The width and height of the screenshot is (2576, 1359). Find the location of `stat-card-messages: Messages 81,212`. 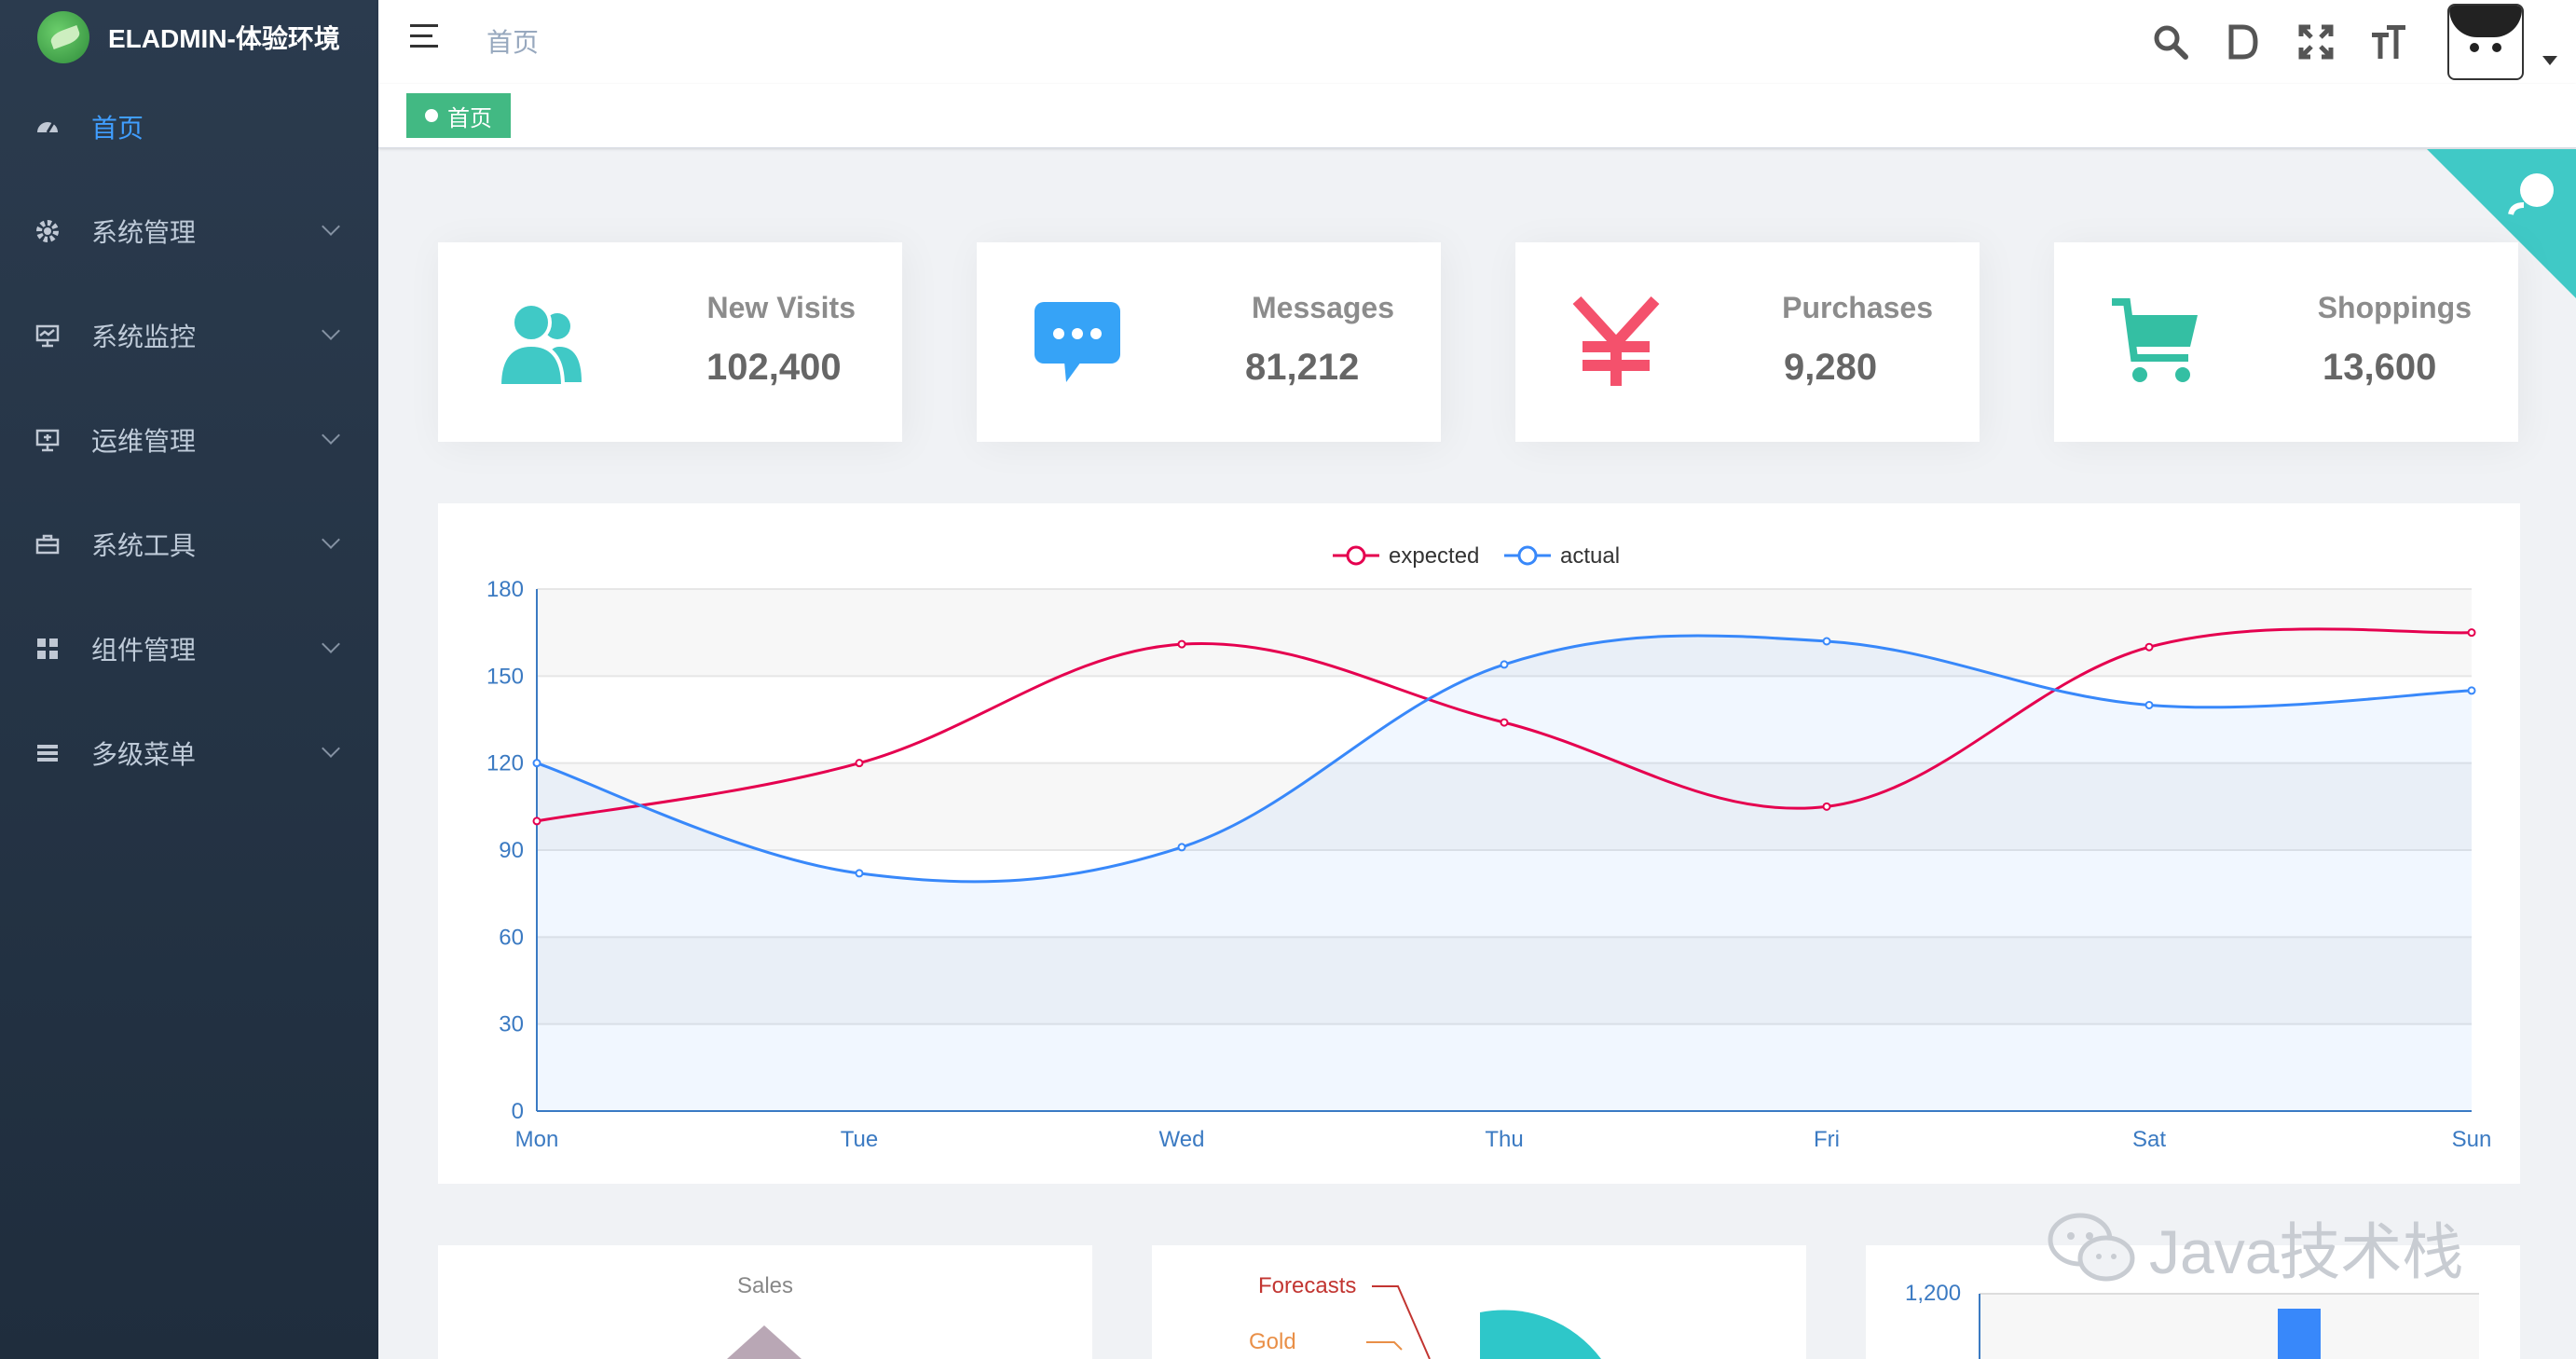

stat-card-messages: Messages 81,212 is located at coordinates (1209, 342).